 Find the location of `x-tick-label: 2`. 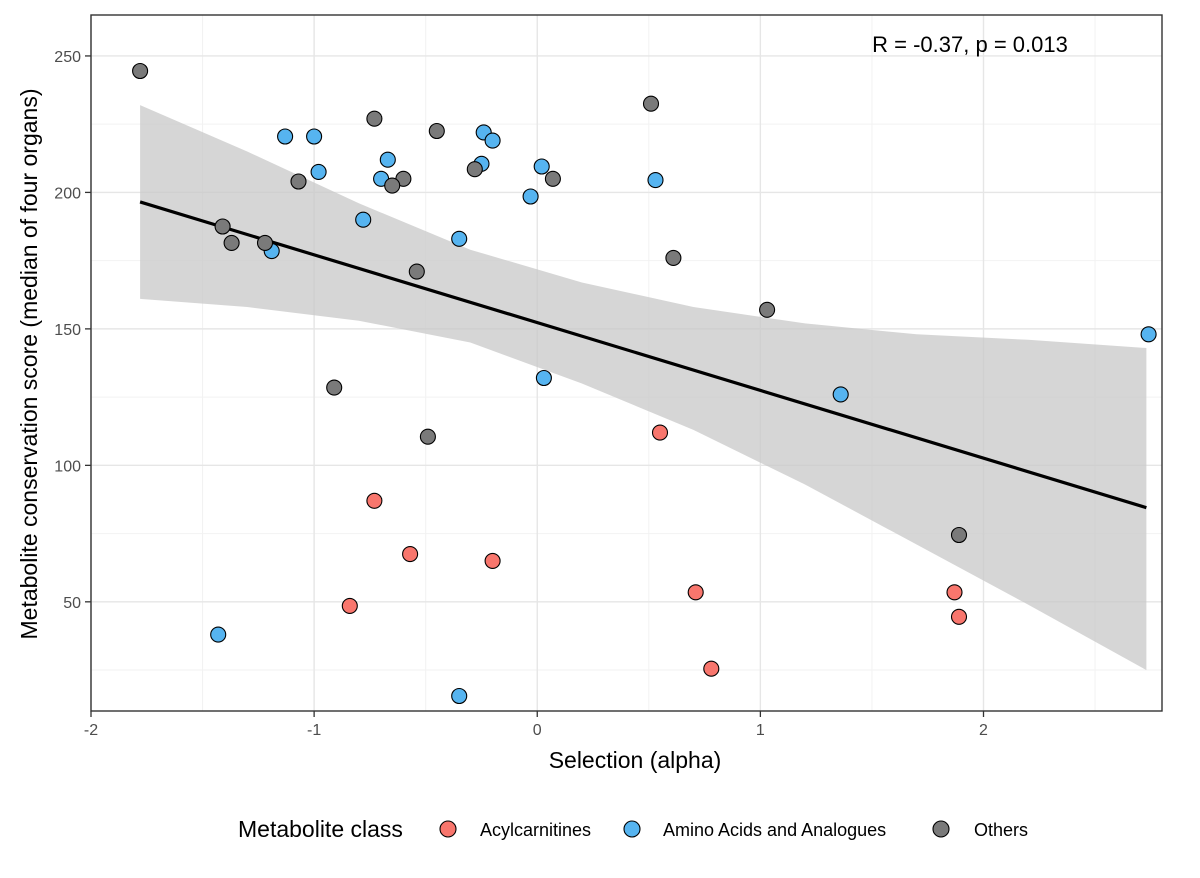

x-tick-label: 2 is located at coordinates (983, 730).